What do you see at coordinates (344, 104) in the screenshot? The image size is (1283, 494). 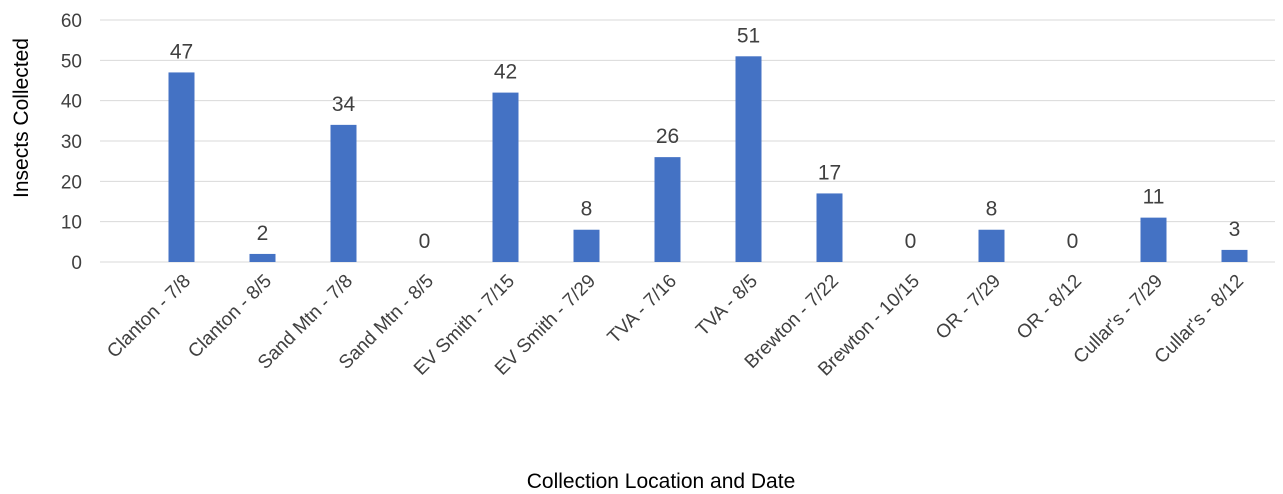 I see `data-label: 34` at bounding box center [344, 104].